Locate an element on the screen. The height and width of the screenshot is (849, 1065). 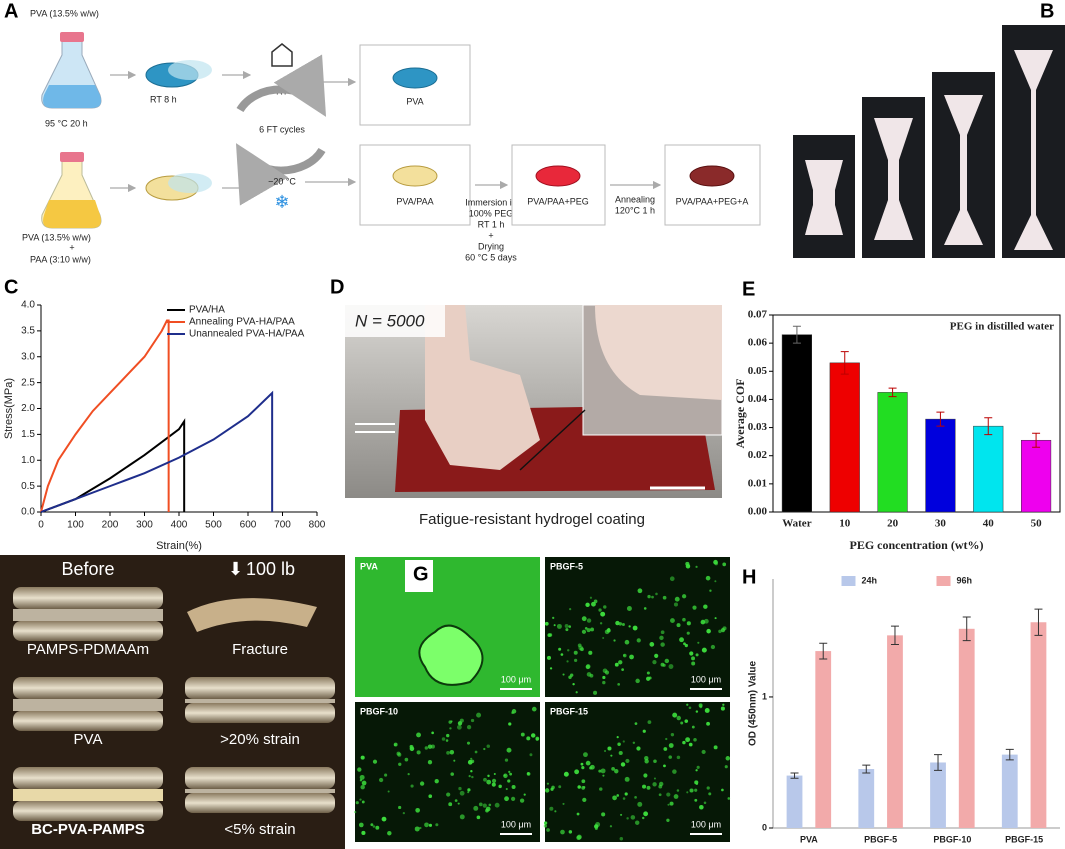
cycle-arrow is located at coordinates (280, 174).